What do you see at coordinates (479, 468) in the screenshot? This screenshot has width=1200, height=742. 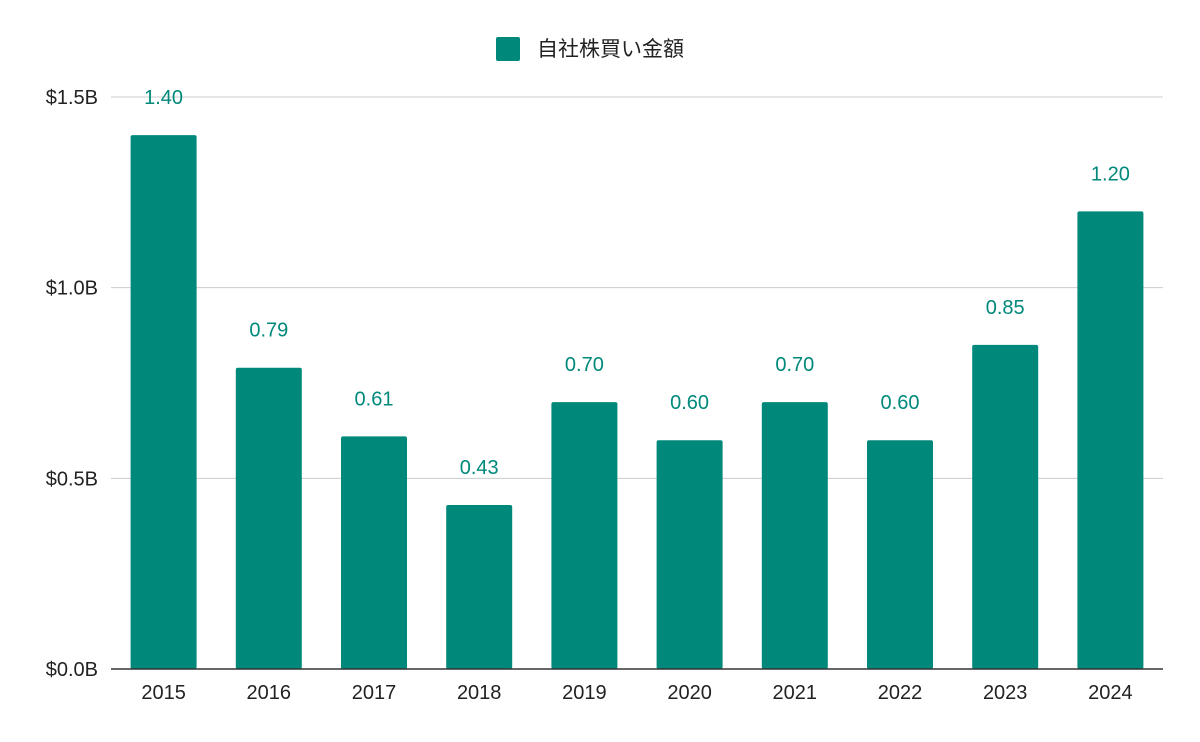 I see `data-label: 0.43` at bounding box center [479, 468].